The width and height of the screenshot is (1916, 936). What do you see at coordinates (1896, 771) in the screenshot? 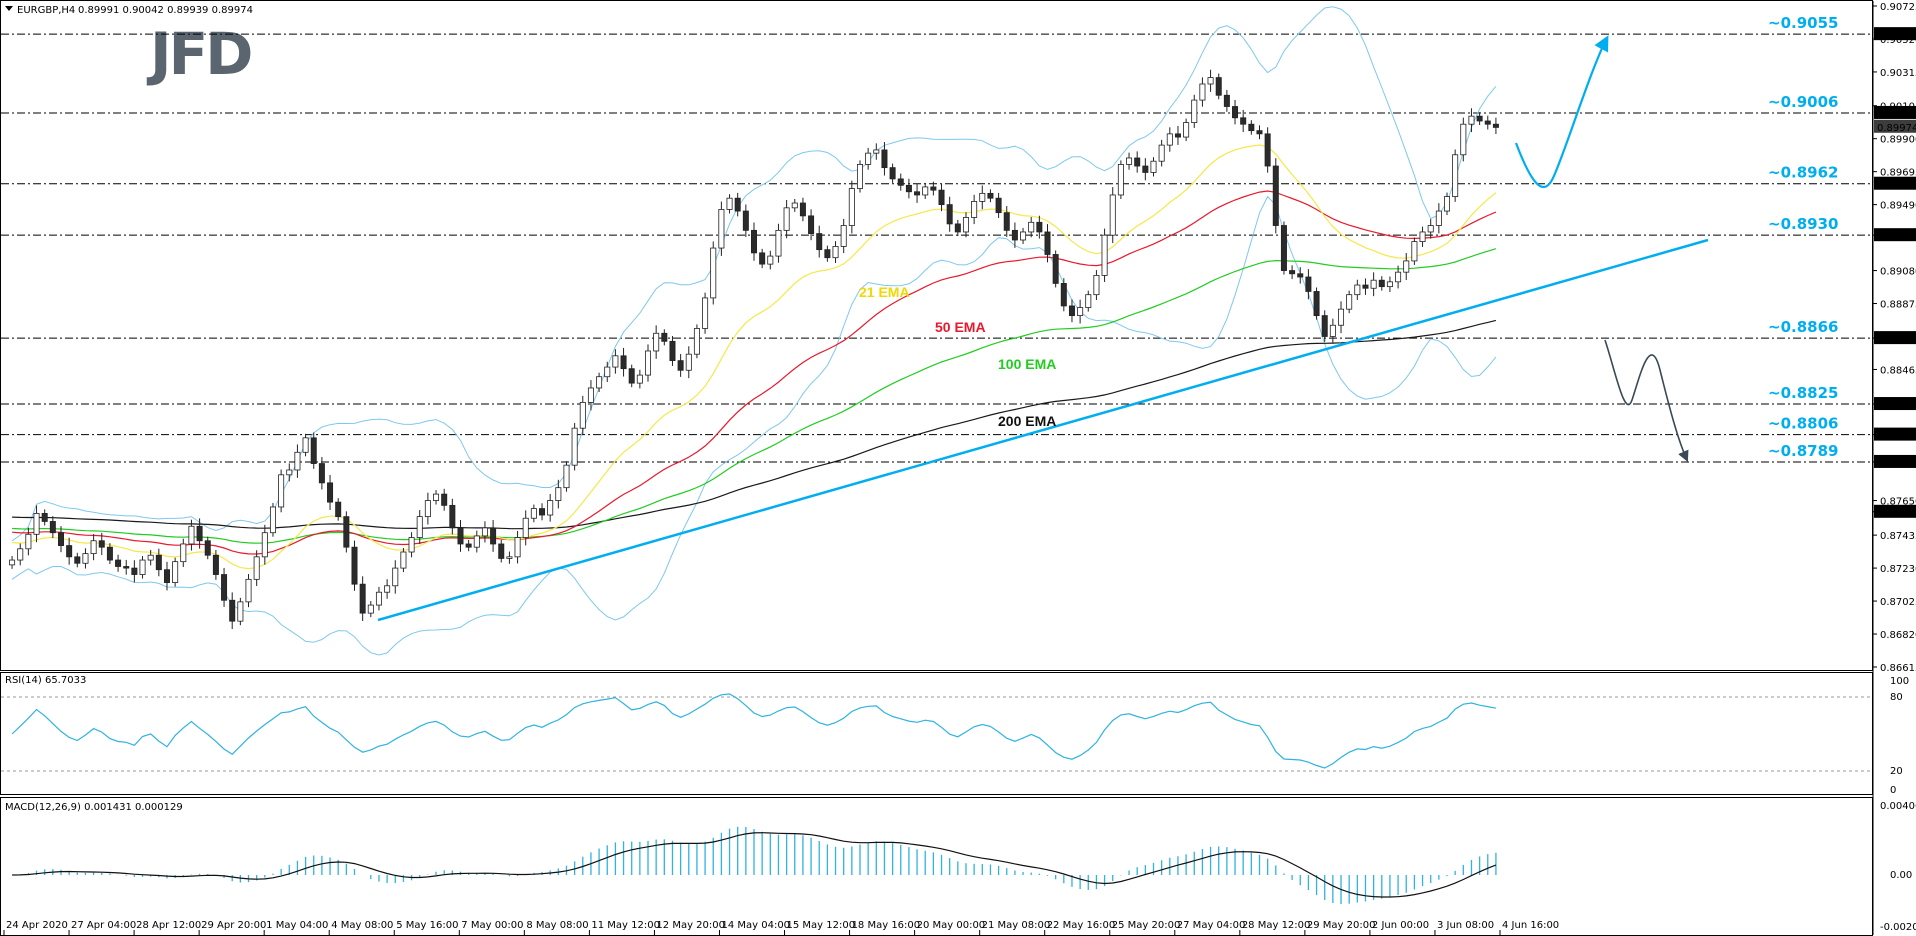
I see `rsi-tick-20: 20` at bounding box center [1896, 771].